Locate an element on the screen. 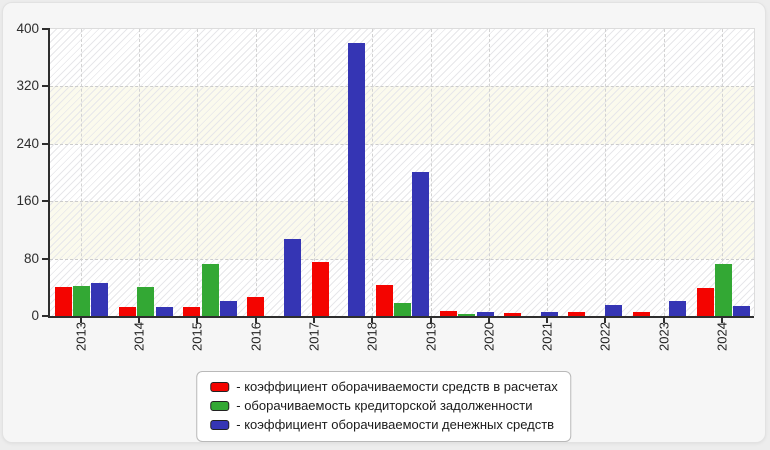 The image size is (770, 450). bar-series1-group7 is located at coordinates (448, 313).